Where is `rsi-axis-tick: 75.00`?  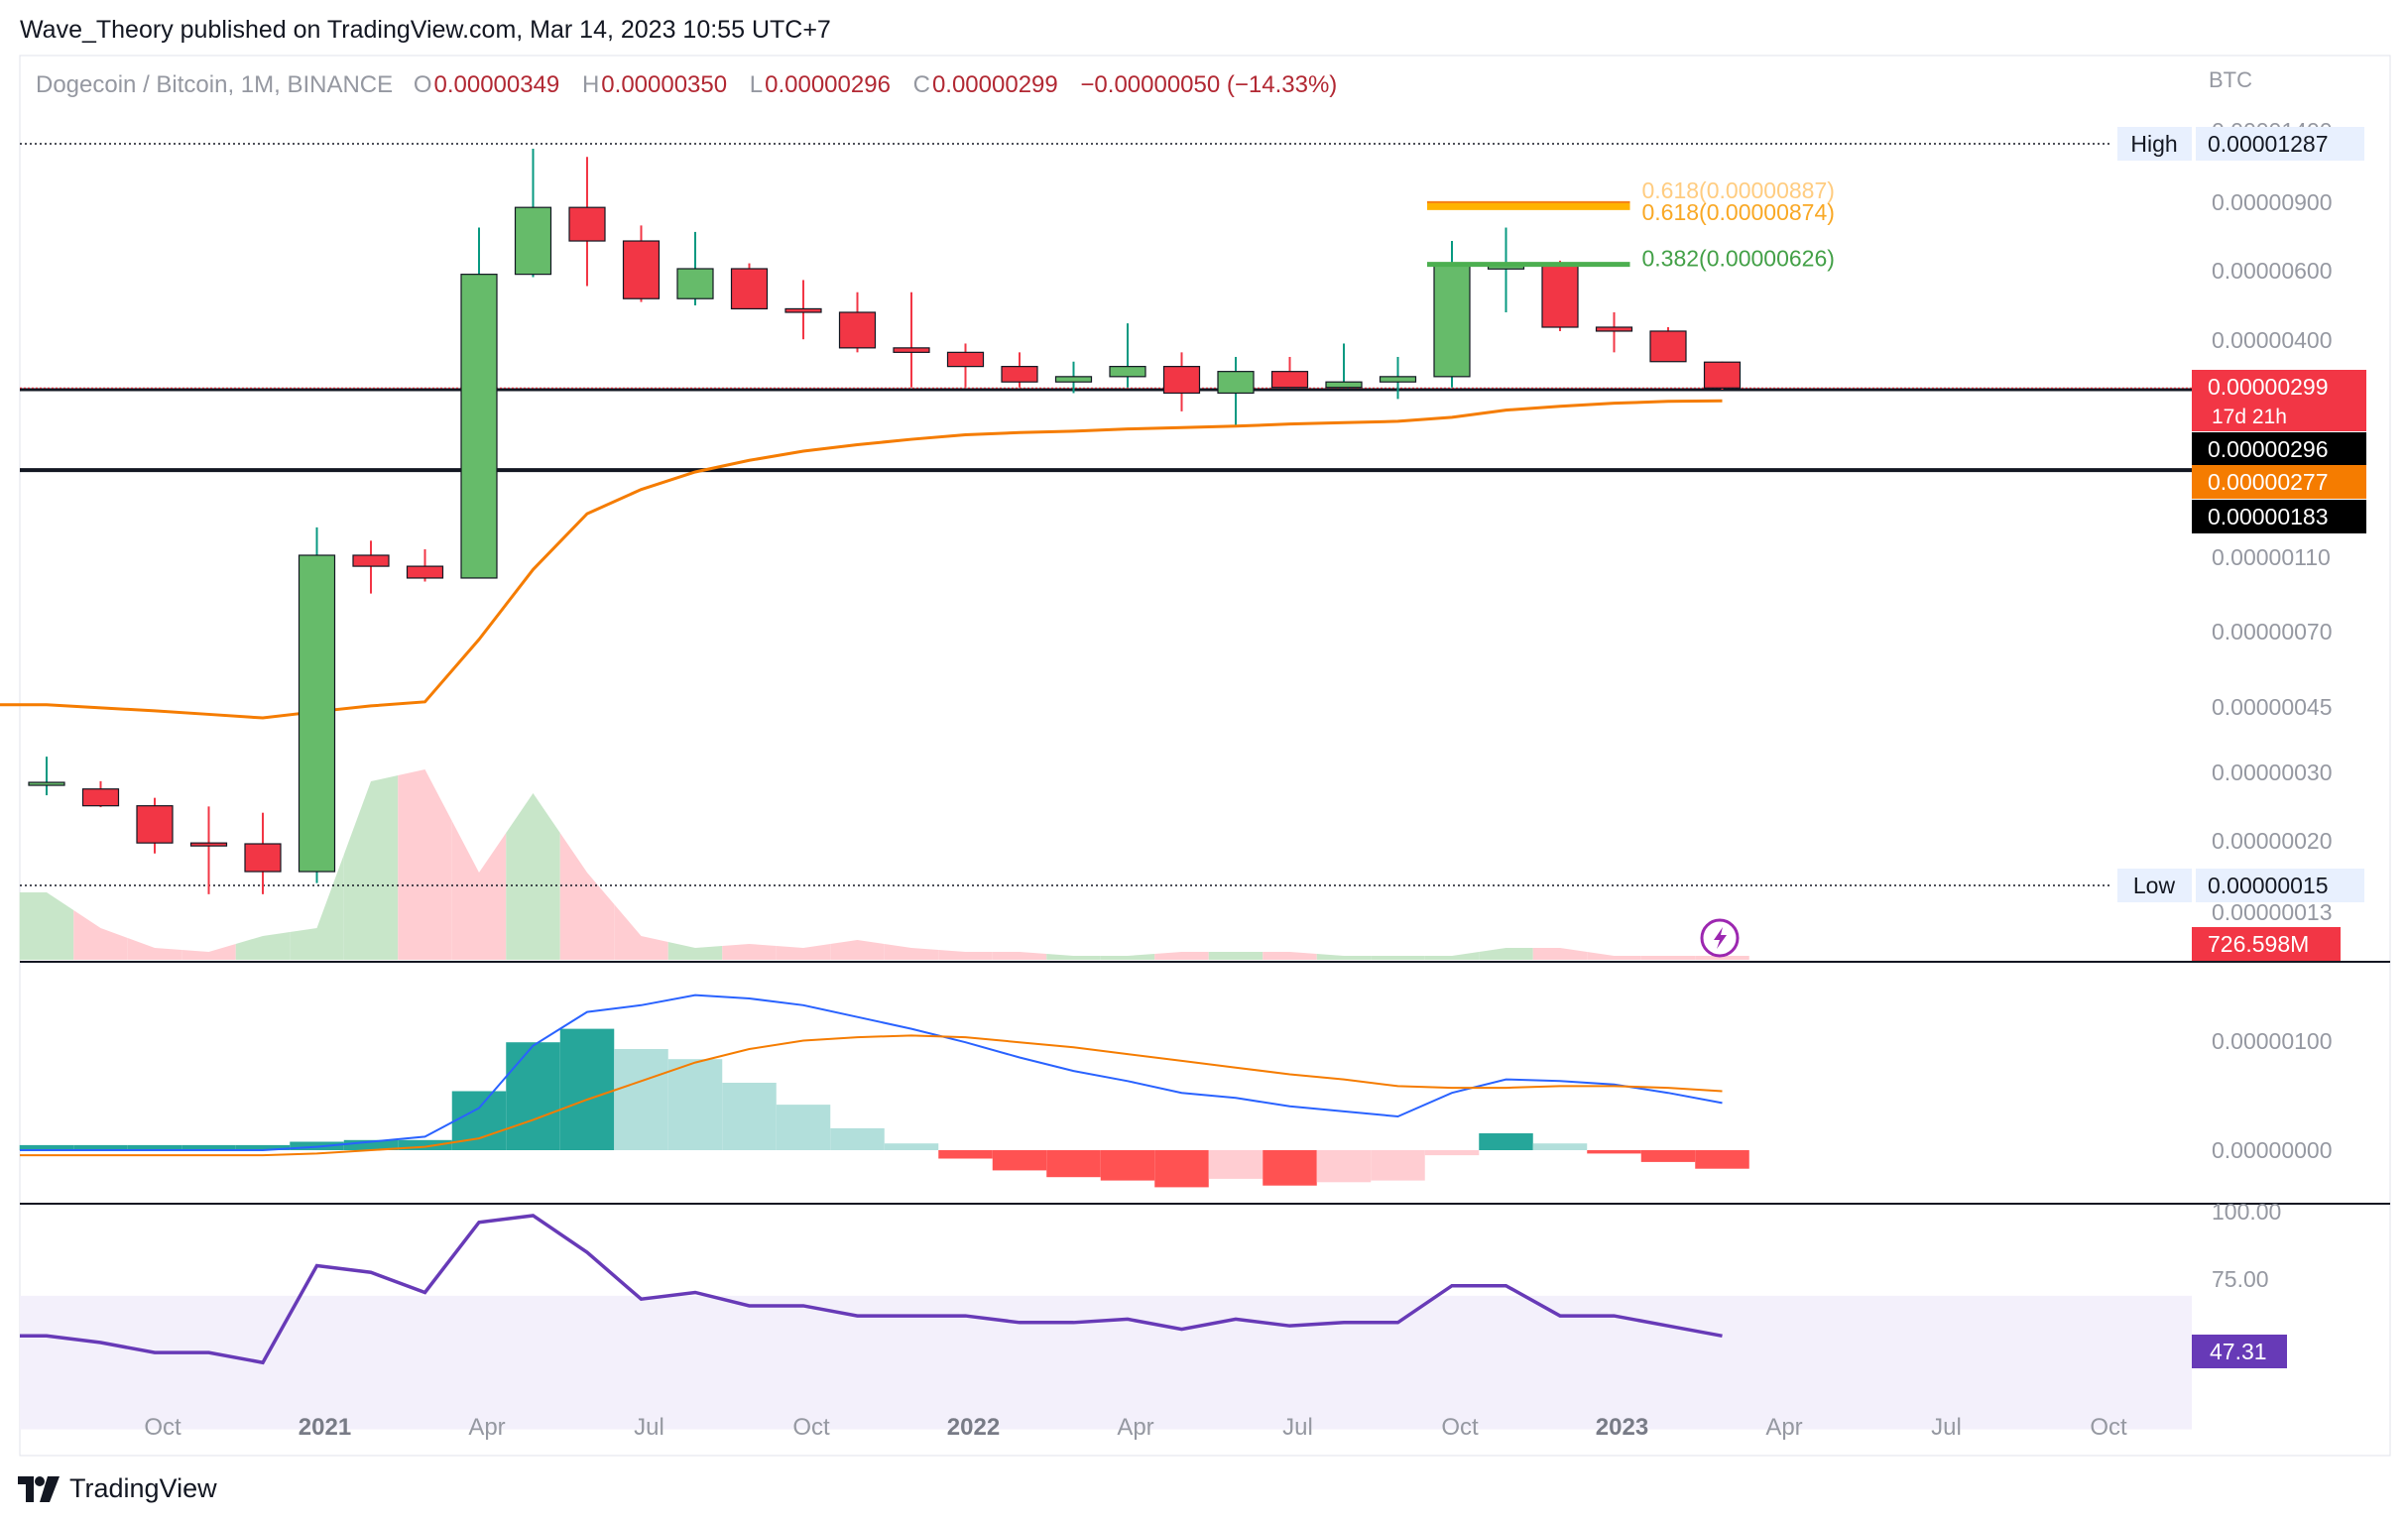 rsi-axis-tick: 75.00 is located at coordinates (2241, 1279).